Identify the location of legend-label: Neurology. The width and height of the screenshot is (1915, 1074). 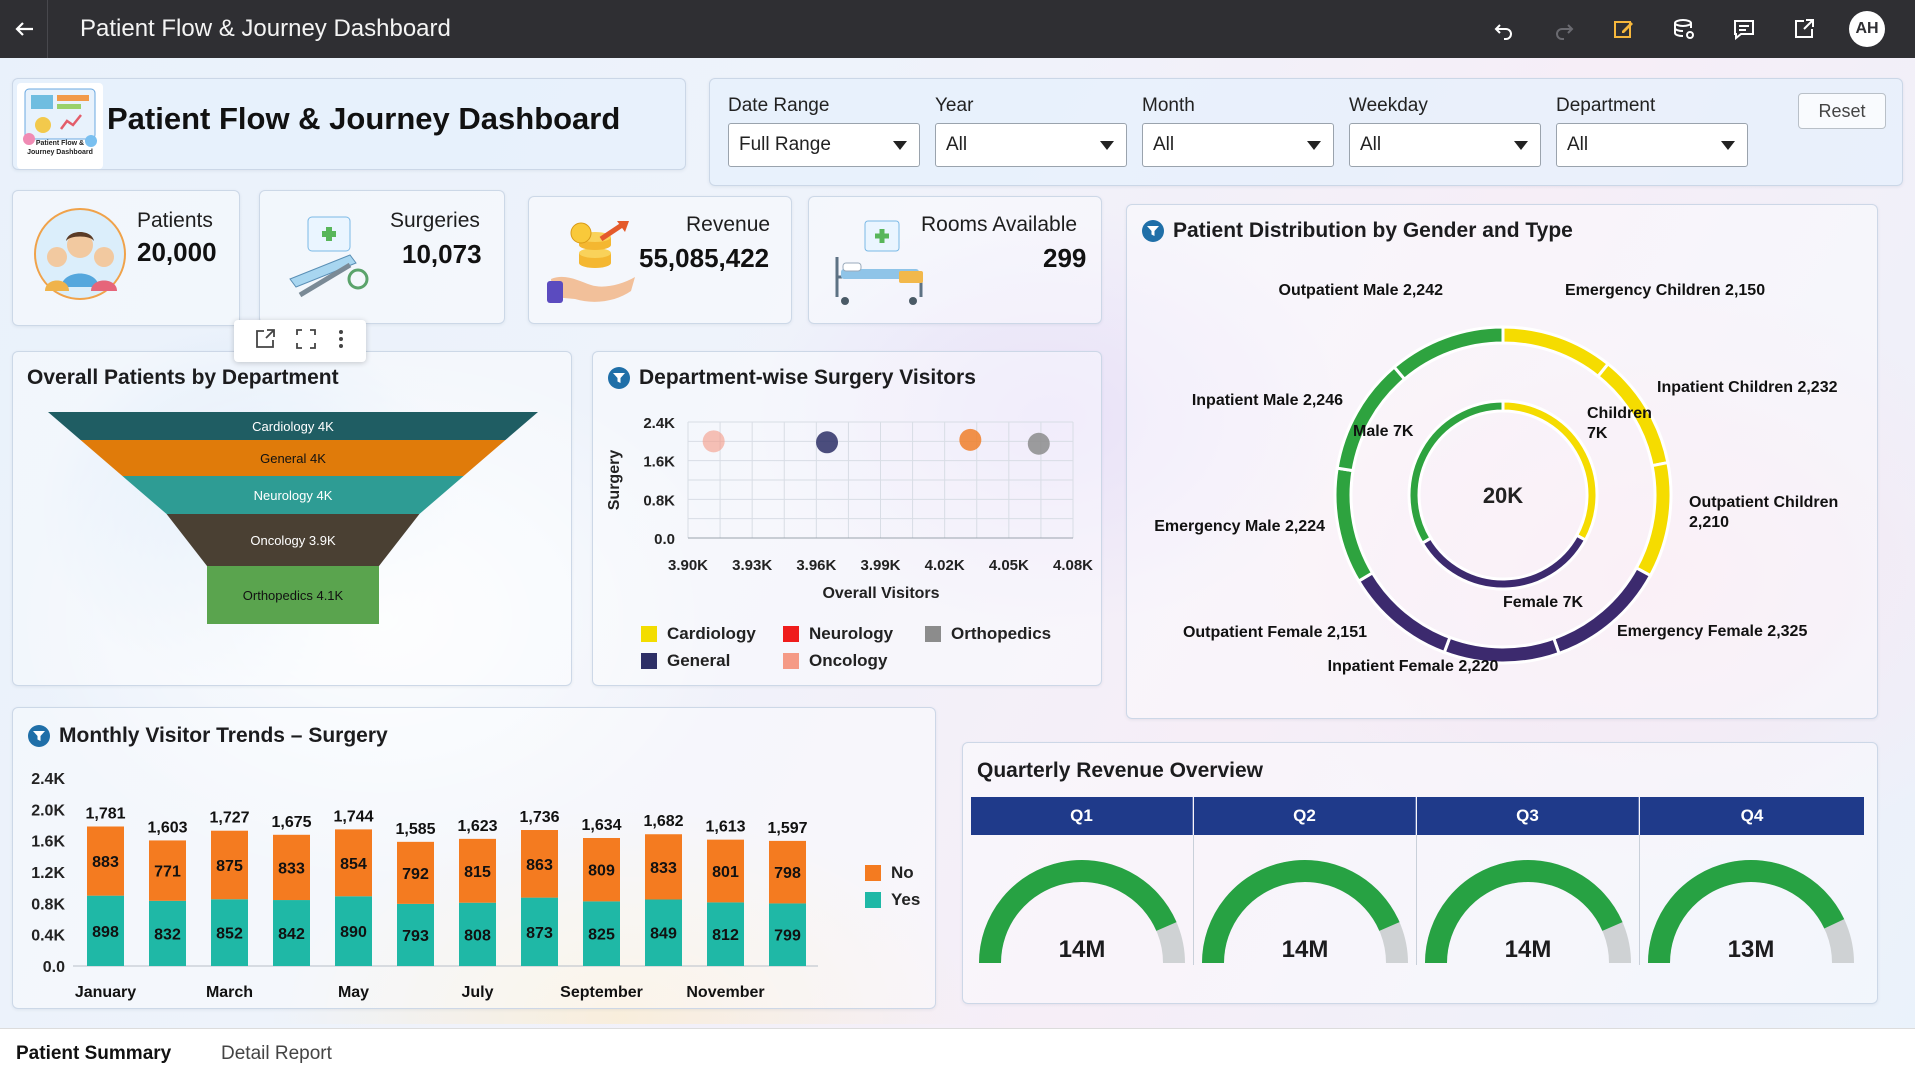
(851, 633).